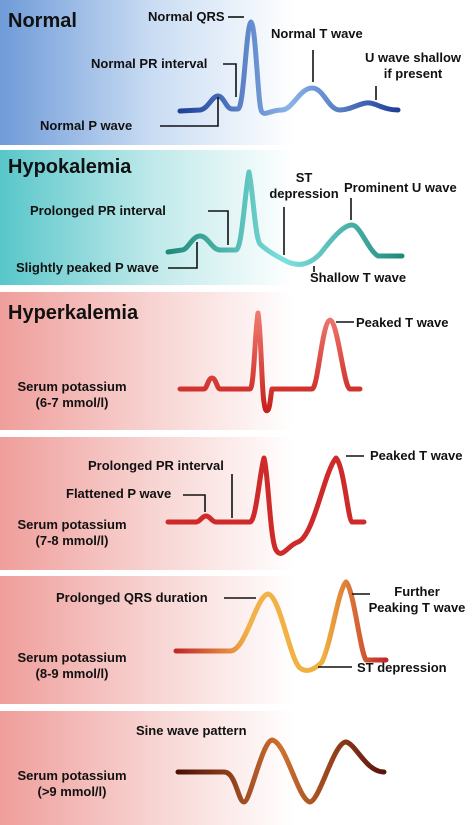  Describe the element at coordinates (402, 322) in the screenshot. I see `label-peaked-t-wave-1: Peaked T wave` at that location.